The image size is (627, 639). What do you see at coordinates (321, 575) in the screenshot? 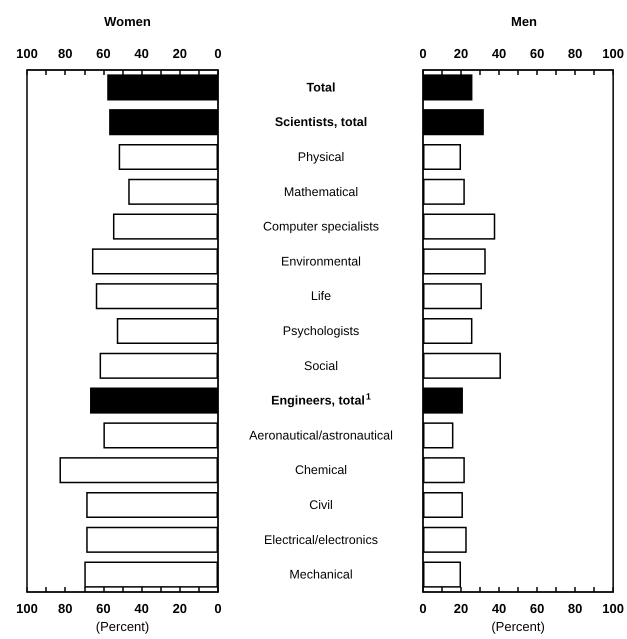
I see `y-tick-label: Mechanical` at bounding box center [321, 575].